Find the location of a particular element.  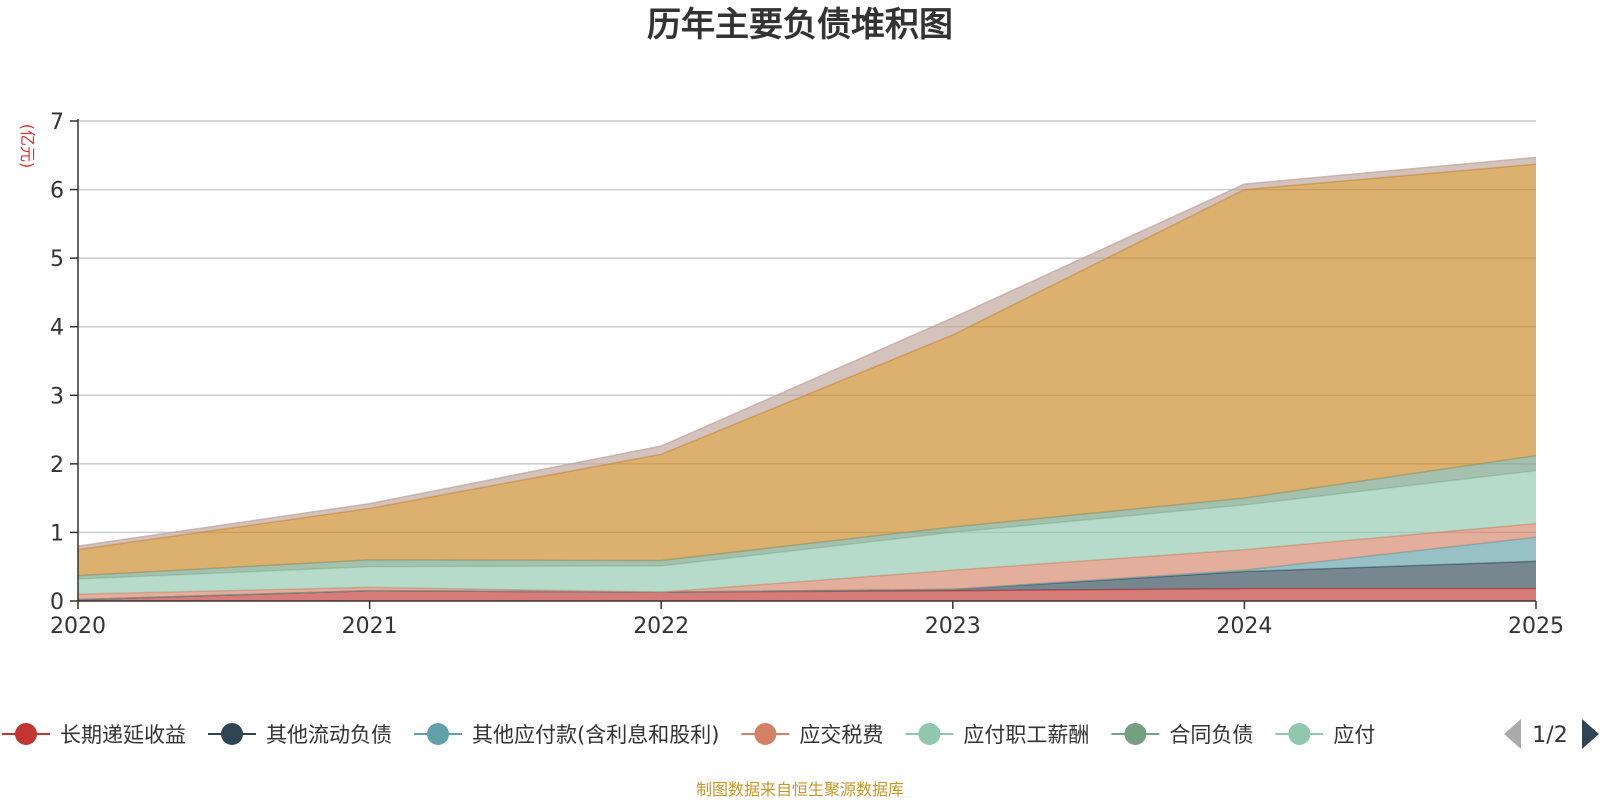

chart-title: 历年主要负债堆积图 is located at coordinates (800, 25).